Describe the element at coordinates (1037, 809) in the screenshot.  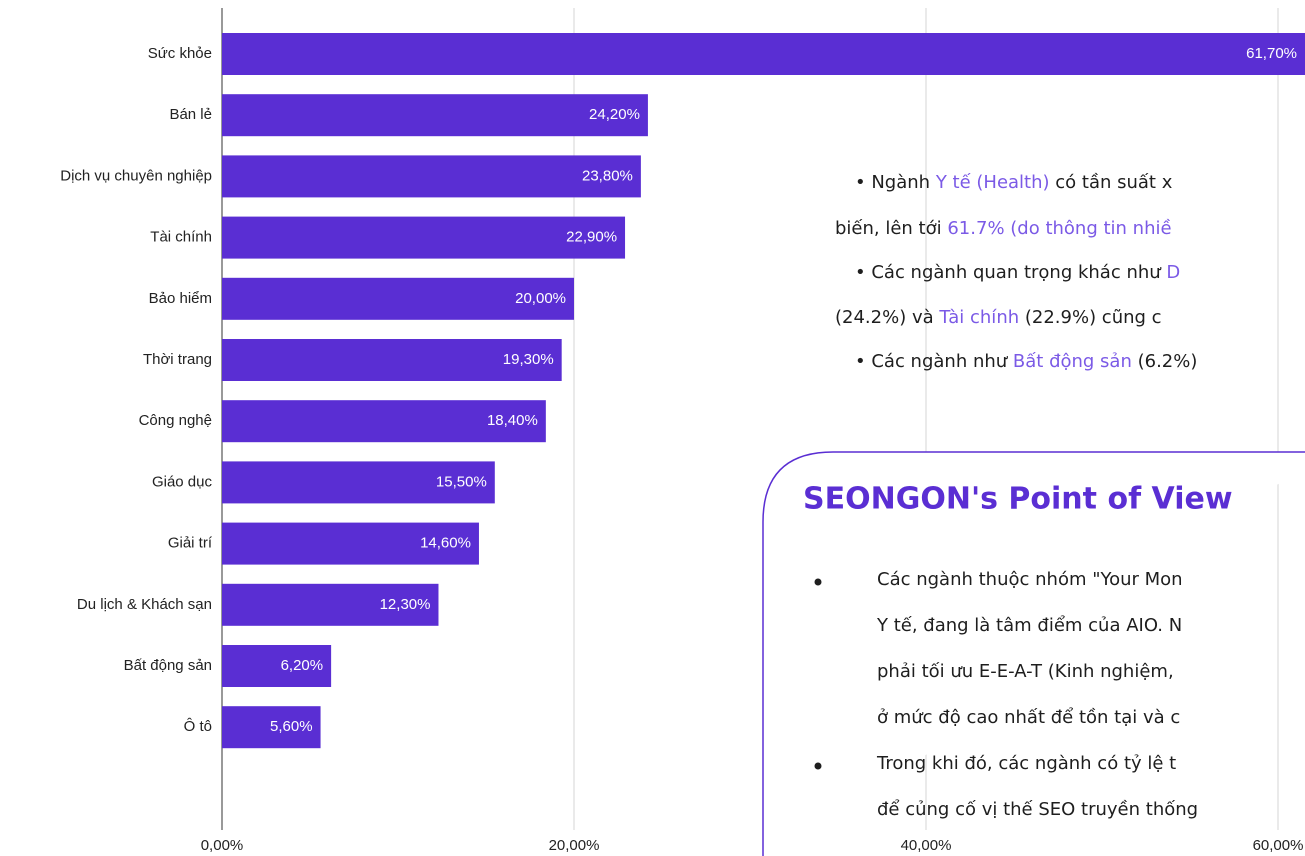
I see `pov-line: để củng cố vị thế SEO truyền thống` at that location.